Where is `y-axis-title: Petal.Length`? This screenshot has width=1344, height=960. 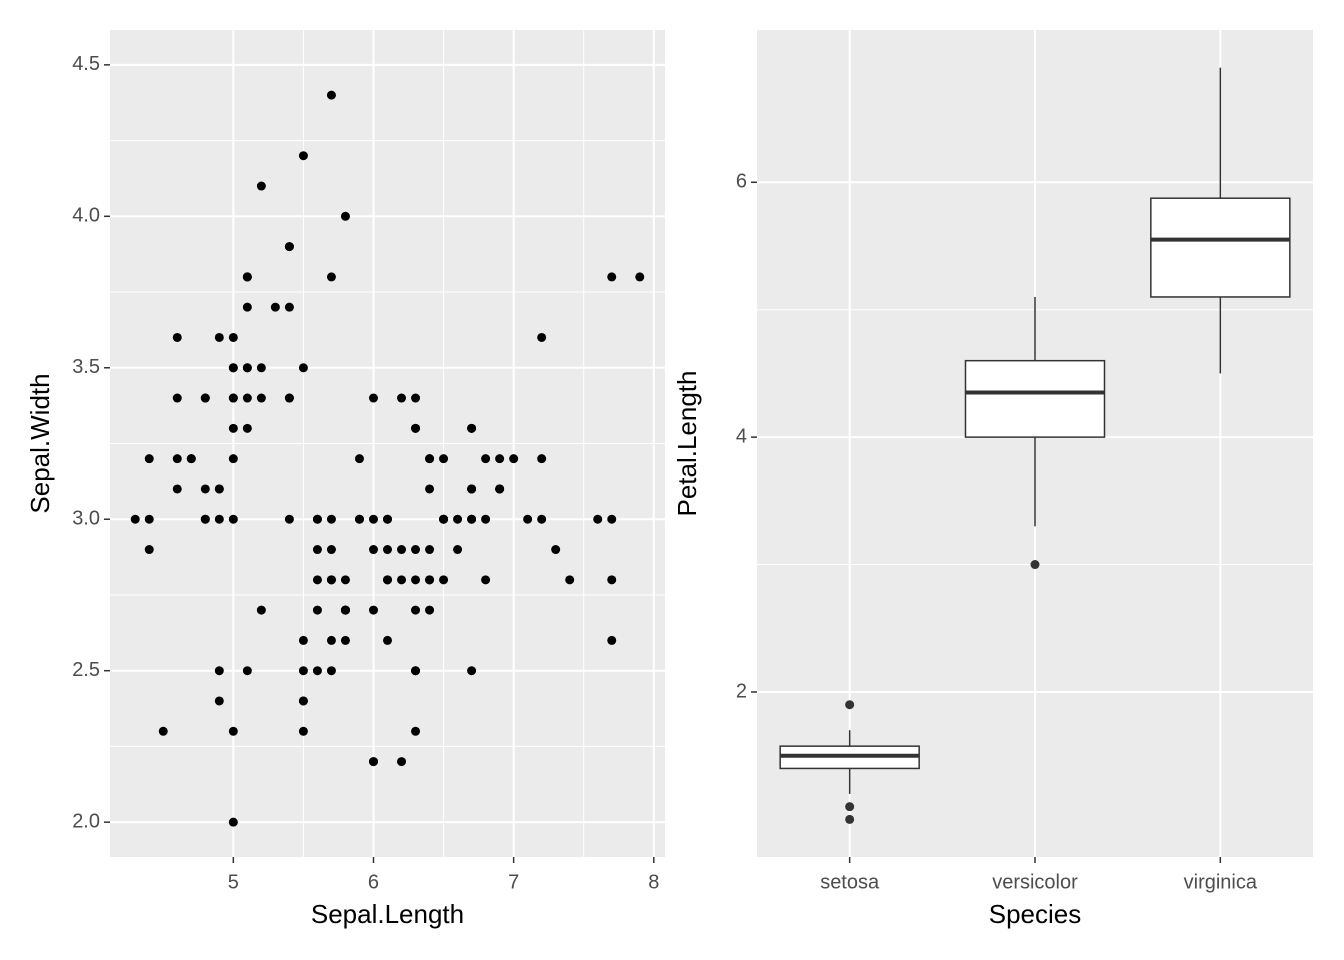 y-axis-title: Petal.Length is located at coordinates (687, 443).